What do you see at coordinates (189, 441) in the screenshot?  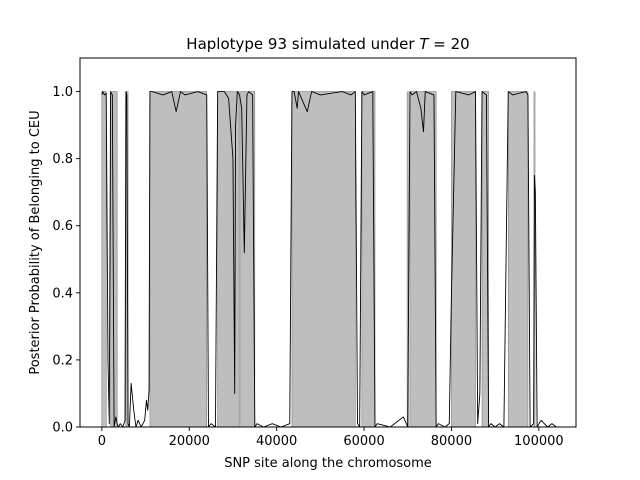 I see `x-tick-label: 20000` at bounding box center [189, 441].